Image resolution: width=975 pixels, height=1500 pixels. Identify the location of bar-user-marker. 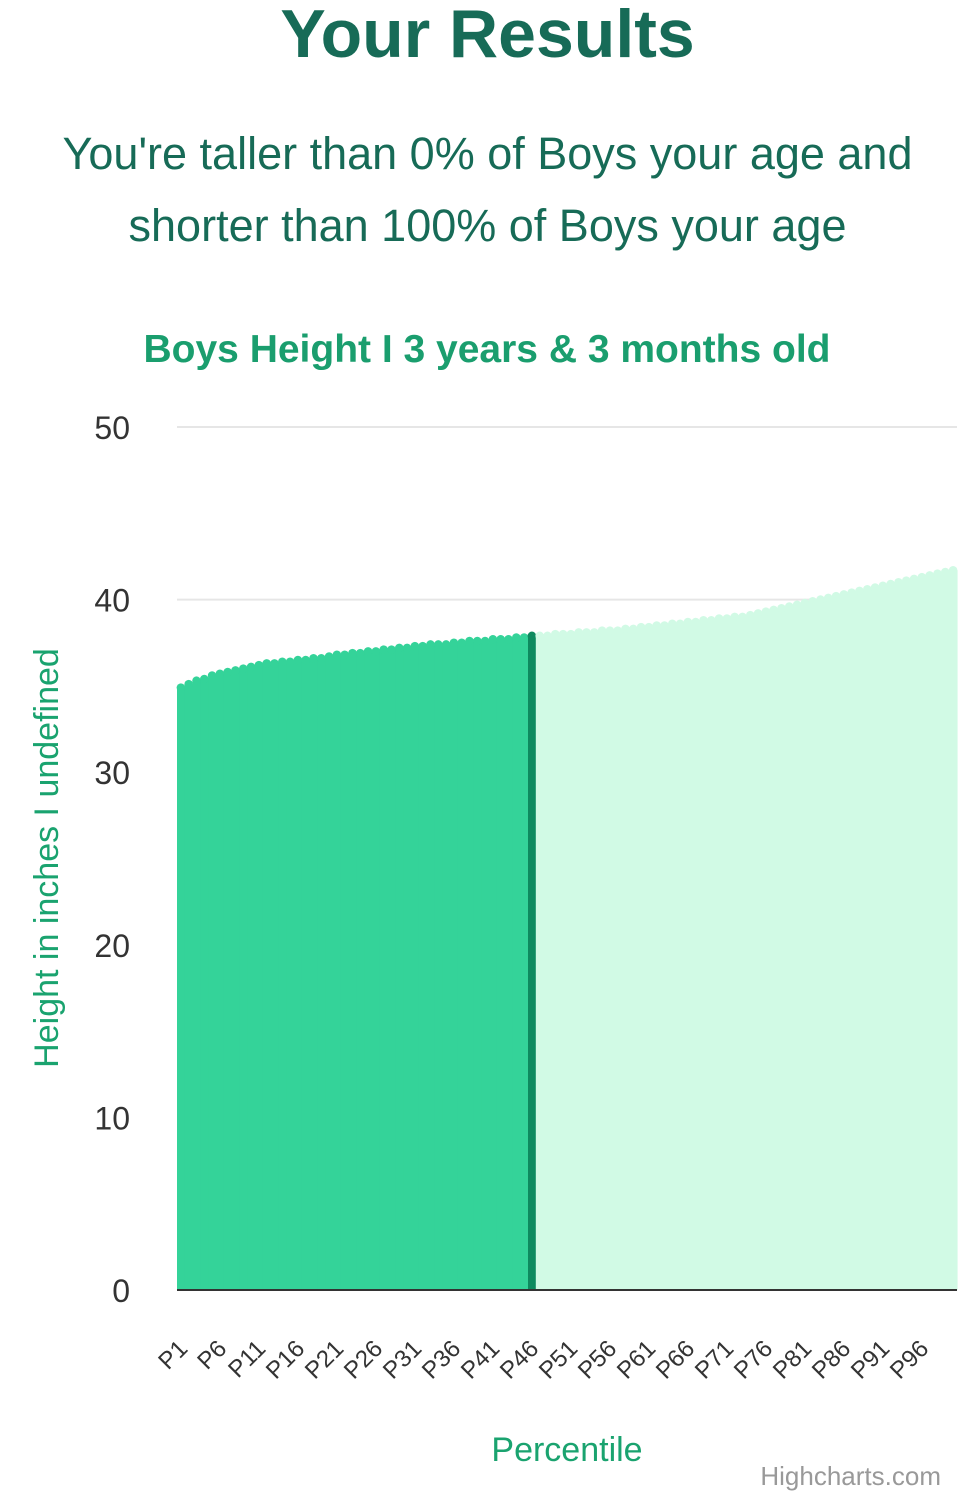
(532, 962).